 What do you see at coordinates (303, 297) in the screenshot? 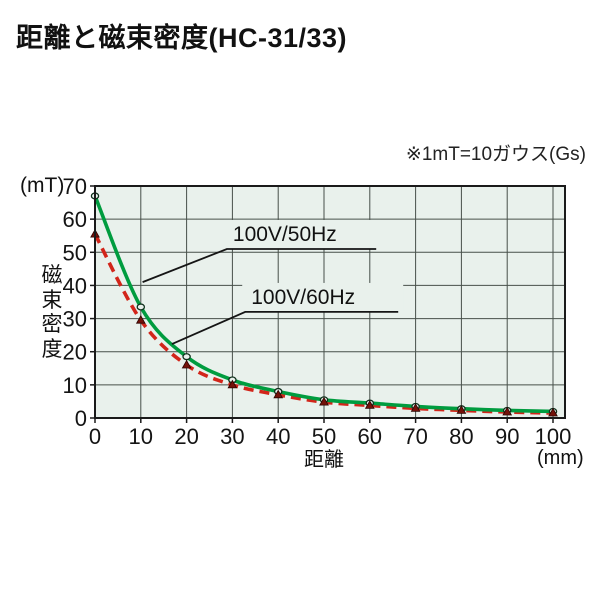
I see `series-label-100v-60hz: 100V/60Hz` at bounding box center [303, 297].